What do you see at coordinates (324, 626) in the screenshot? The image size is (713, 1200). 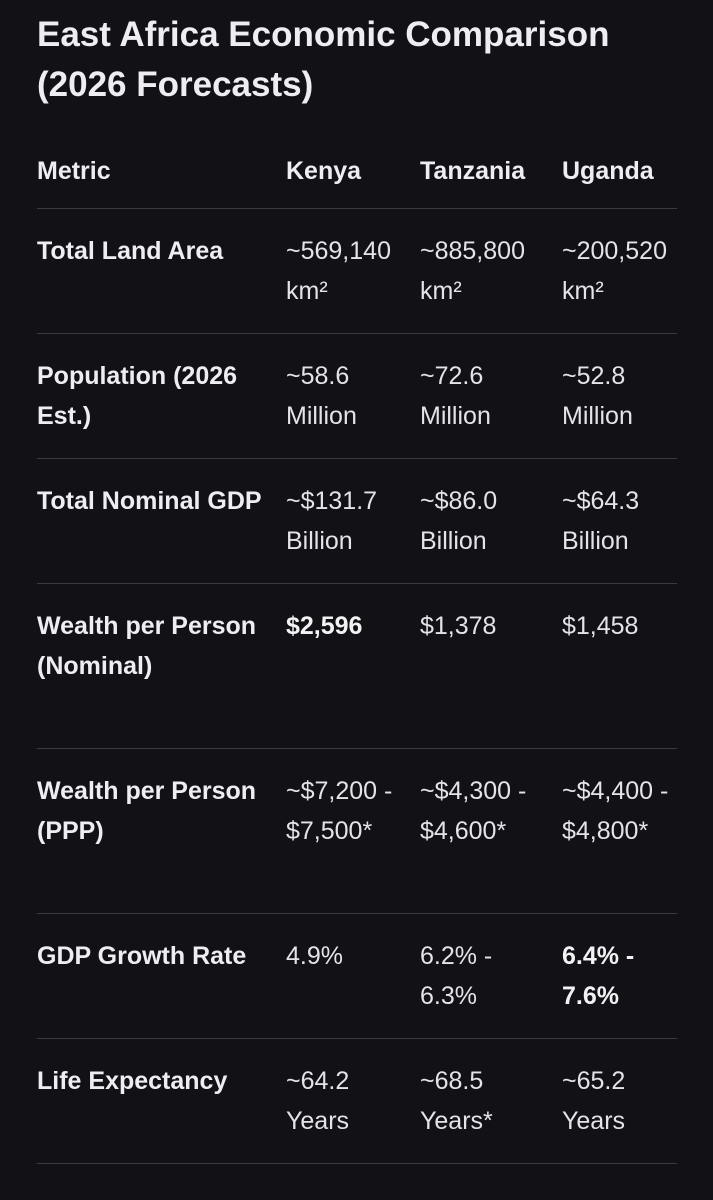 I see `kenya-value: $2,596` at bounding box center [324, 626].